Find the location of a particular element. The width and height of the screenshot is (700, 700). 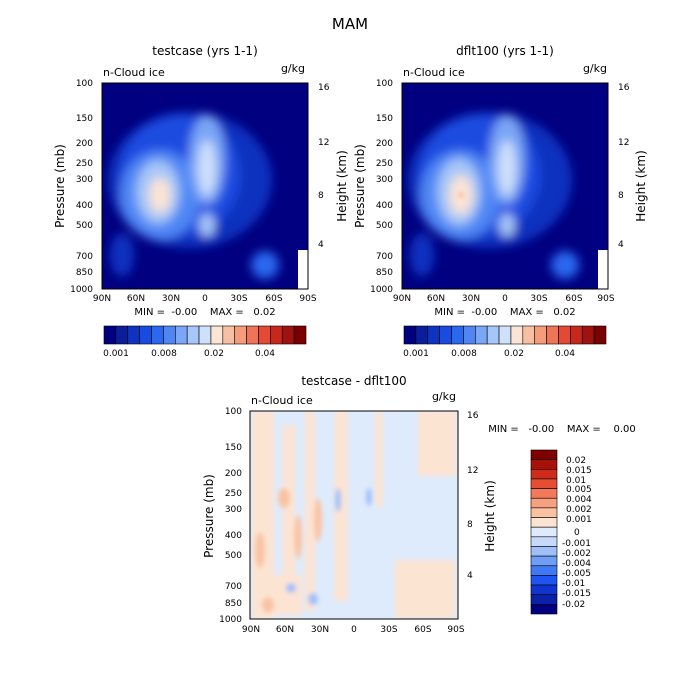

colorbar: 0.001 0.008 0.02 0.04 is located at coordinates (205, 342).